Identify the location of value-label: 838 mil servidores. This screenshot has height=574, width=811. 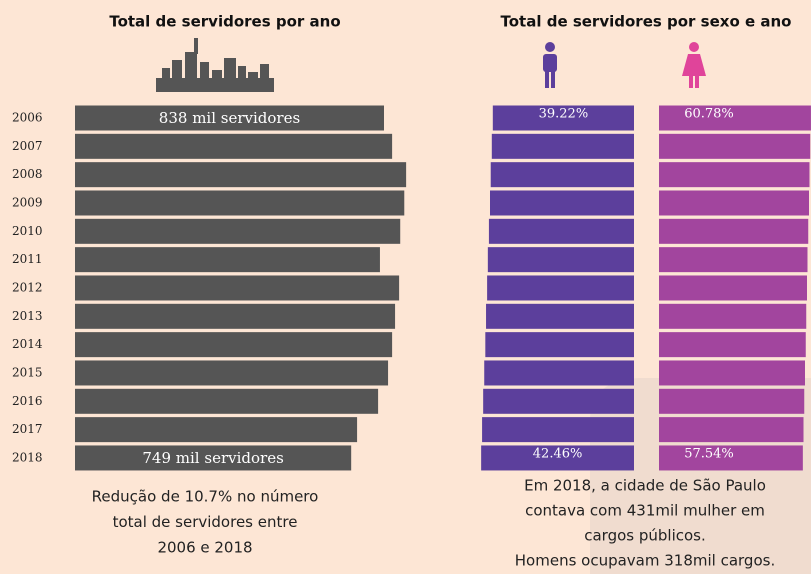
(229, 118).